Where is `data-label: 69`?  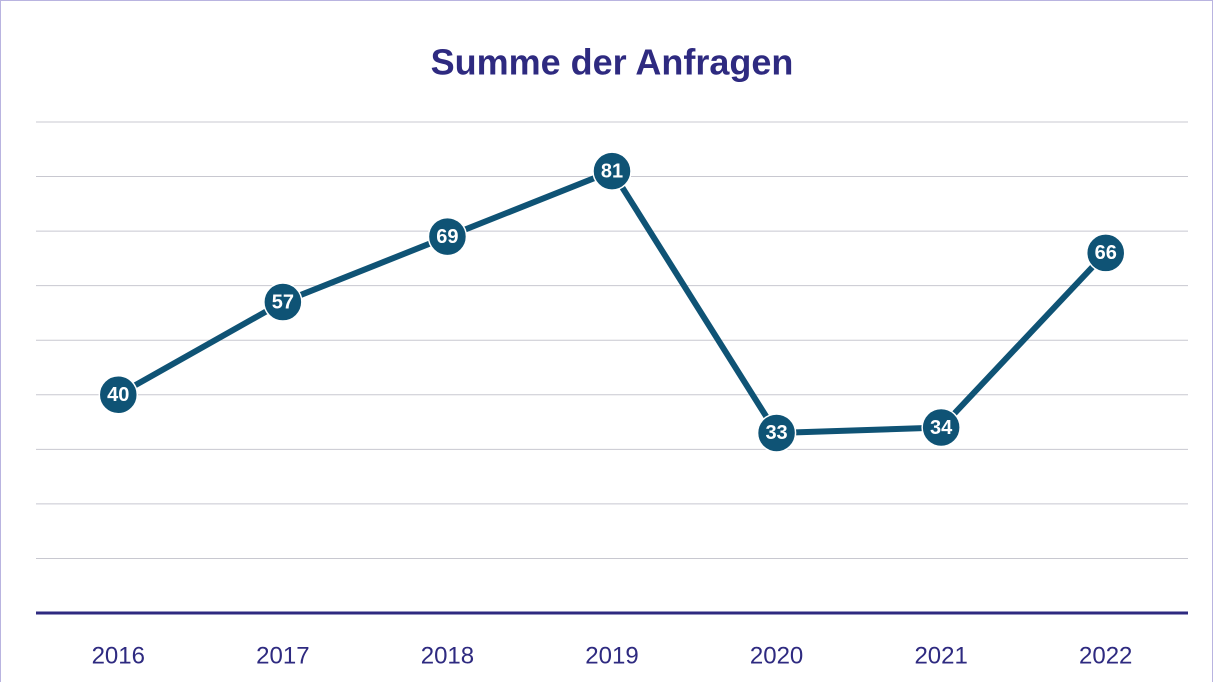
data-label: 69 is located at coordinates (447, 237).